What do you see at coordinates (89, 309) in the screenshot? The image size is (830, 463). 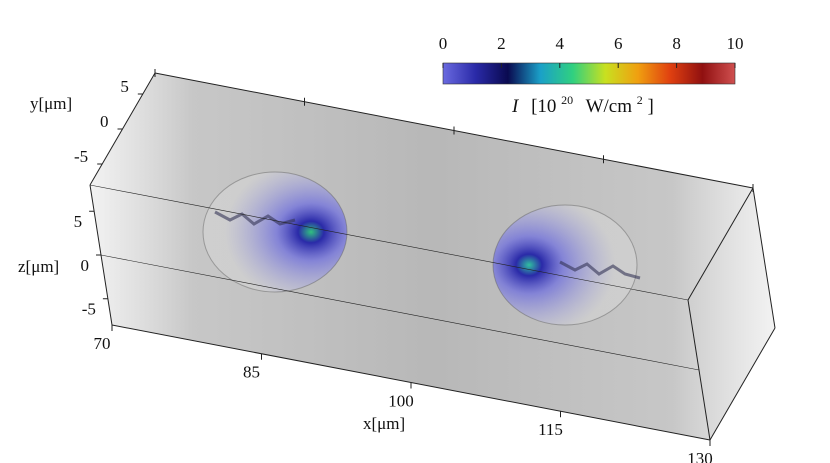 I see `z-tick-label: -5` at bounding box center [89, 309].